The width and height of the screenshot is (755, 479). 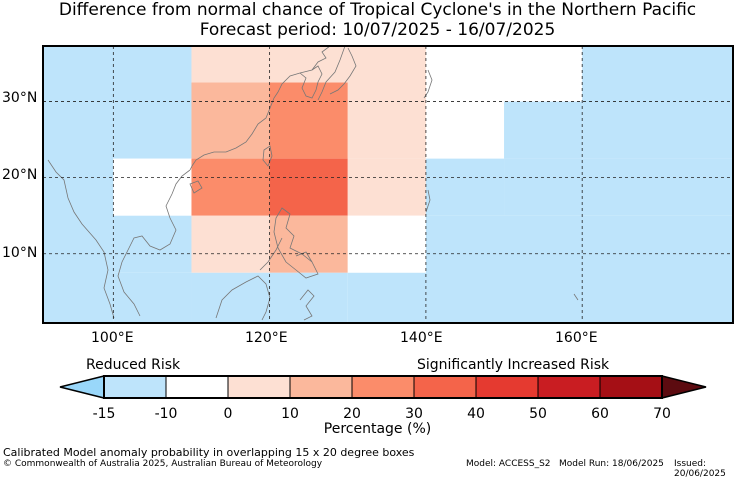 What do you see at coordinates (243, 298) in the screenshot?
I see `borneo-coastline` at bounding box center [243, 298].